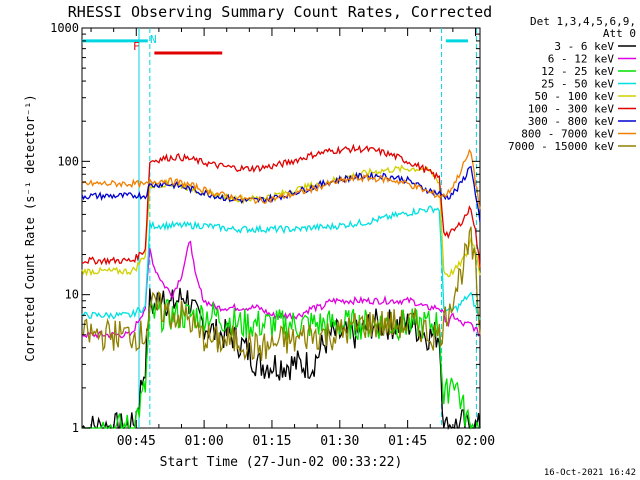  I want to click on legend-label: 7000 - 15000 keV, so click(561, 146).